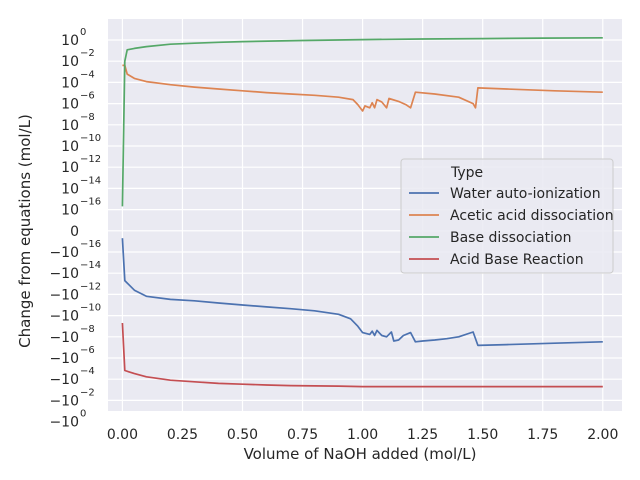 The height and width of the screenshot is (480, 640). What do you see at coordinates (182, 435) in the screenshot?
I see `x-tick-label: 0.25` at bounding box center [182, 435].